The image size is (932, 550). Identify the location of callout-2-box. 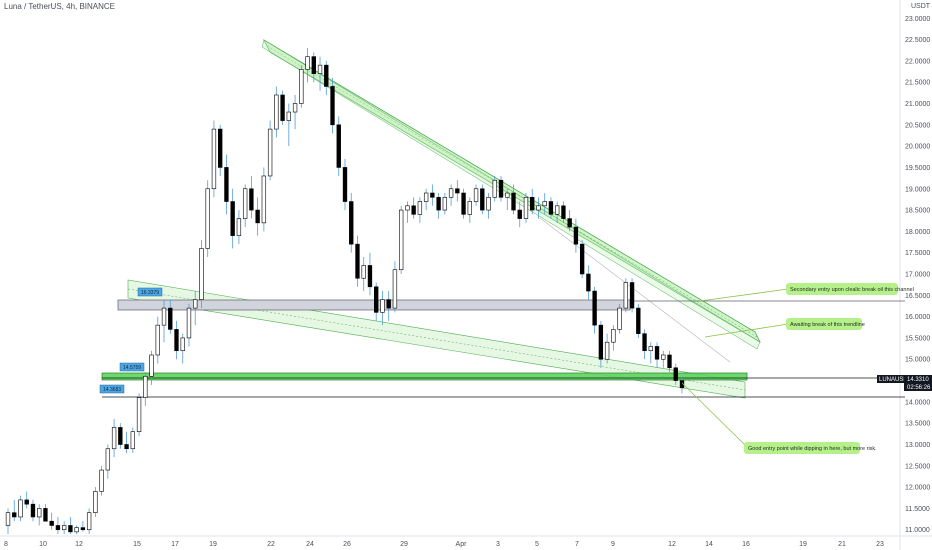
(824, 324).